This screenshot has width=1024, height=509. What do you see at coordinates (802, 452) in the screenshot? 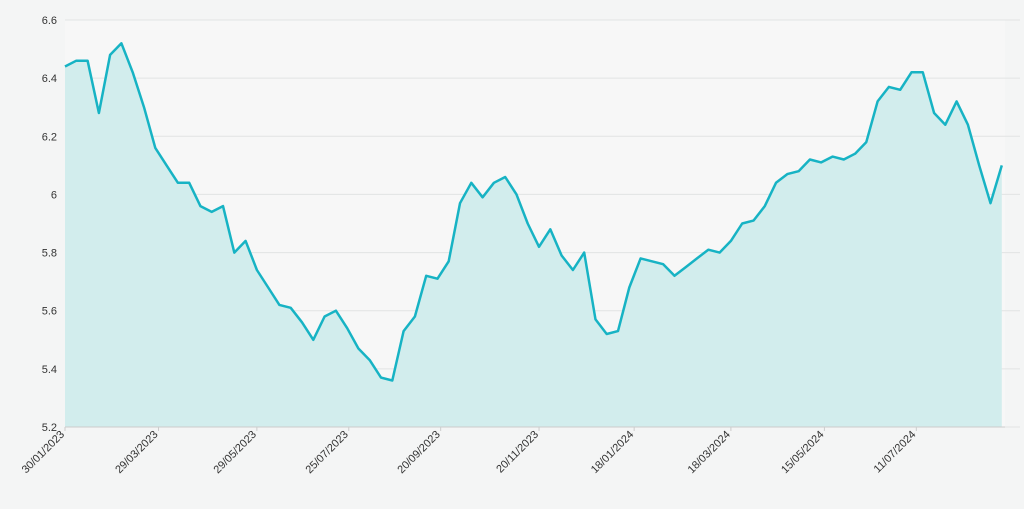
I see `x-tick-label: 15/05/2024` at bounding box center [802, 452].